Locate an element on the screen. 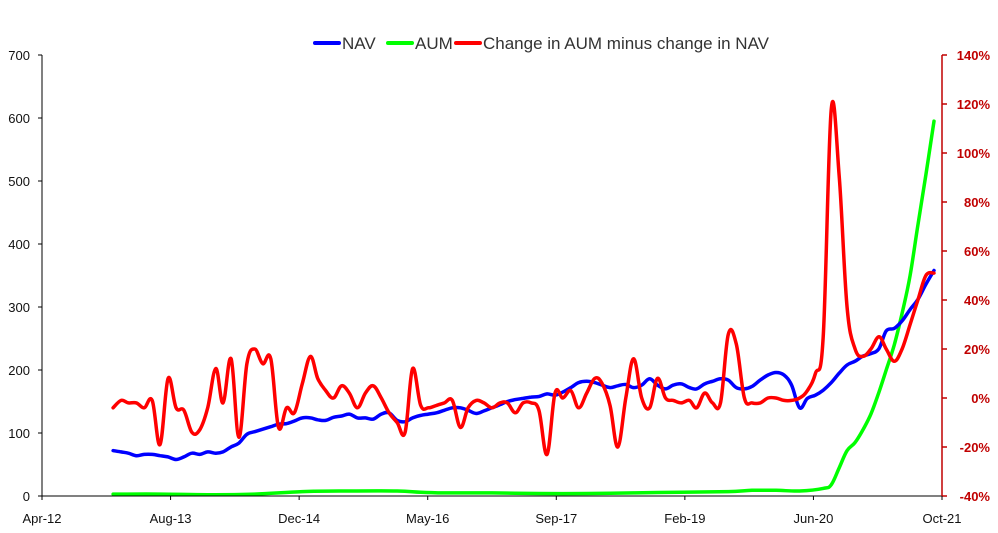 Image resolution: width=998 pixels, height=533 pixels. right-axis-tick-label: -40% is located at coordinates (975, 496).